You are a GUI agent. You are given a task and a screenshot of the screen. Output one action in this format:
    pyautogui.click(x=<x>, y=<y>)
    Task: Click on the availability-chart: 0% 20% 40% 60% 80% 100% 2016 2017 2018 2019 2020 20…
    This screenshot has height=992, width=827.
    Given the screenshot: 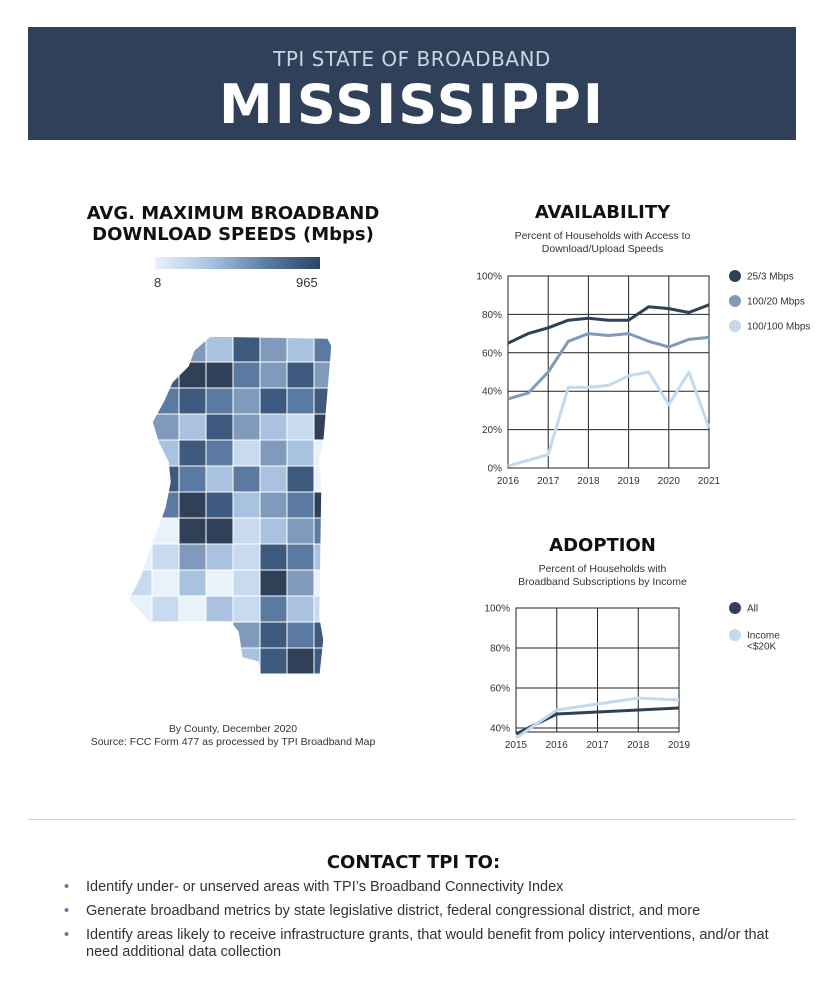 What is the action you would take?
    pyautogui.click(x=643, y=378)
    